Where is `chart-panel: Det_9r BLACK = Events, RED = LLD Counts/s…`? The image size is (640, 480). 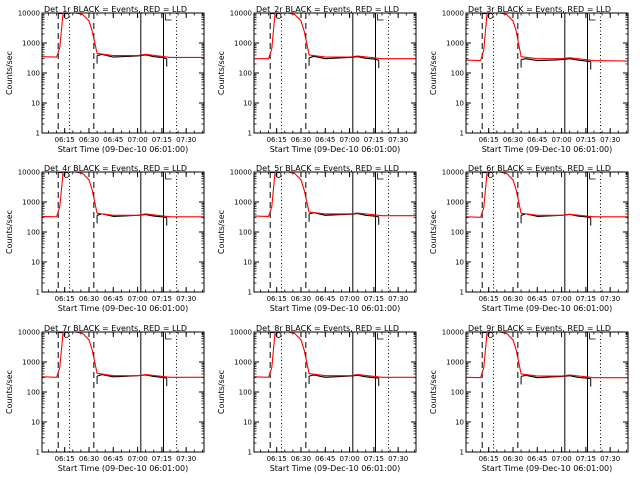 chart-panel: Det_9r BLACK = Events, RED = LLD Counts/s… is located at coordinates (529, 398).